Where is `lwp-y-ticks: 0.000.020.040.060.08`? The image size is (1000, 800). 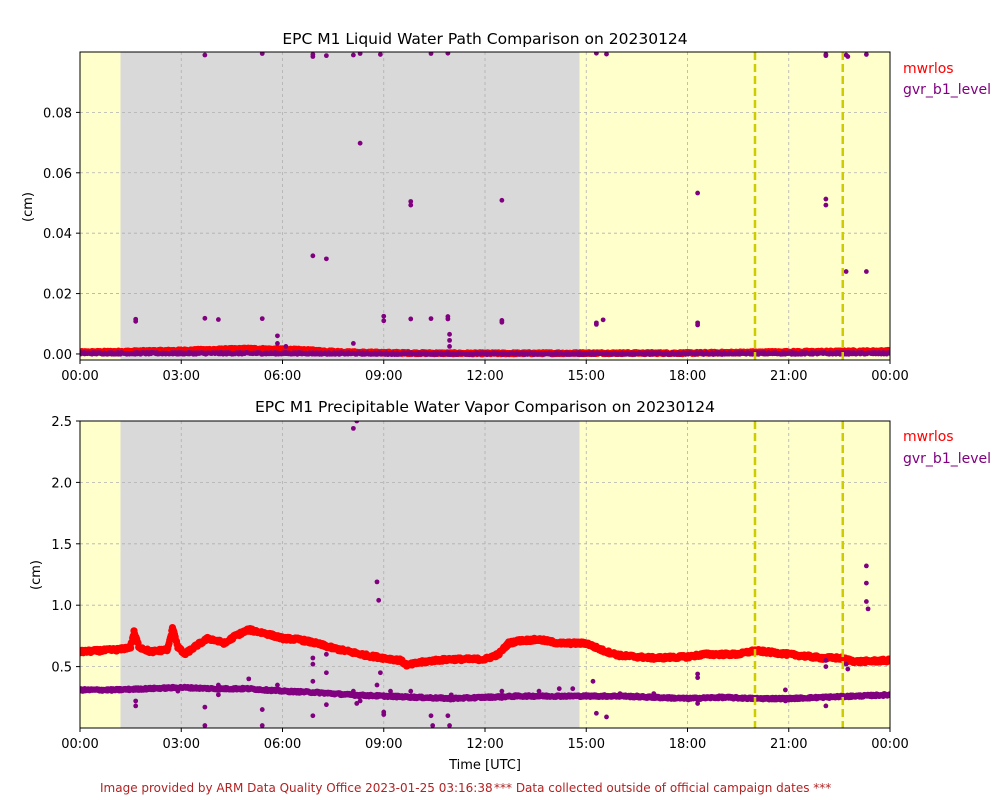 lwp-y-ticks: 0.000.020.040.060.08 is located at coordinates (61, 234).